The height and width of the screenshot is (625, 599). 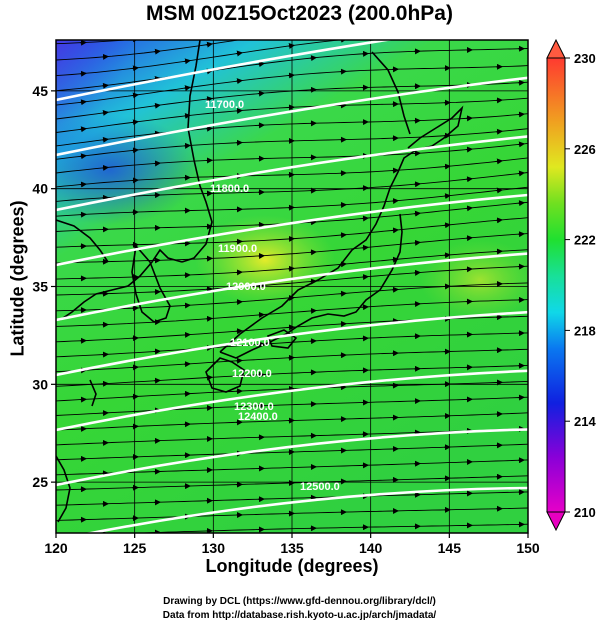 I want to click on y-axis-ticks: 25 30 35 40 45, so click(x=44, y=286).